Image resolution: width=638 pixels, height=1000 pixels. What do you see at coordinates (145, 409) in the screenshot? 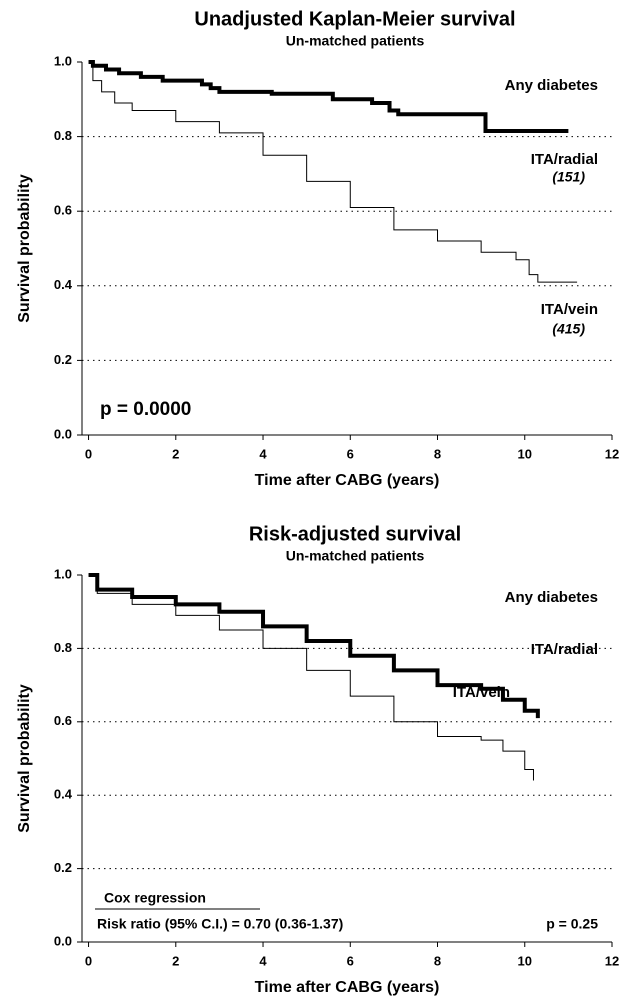
I see `annotation: p = 0.0000` at bounding box center [145, 409].